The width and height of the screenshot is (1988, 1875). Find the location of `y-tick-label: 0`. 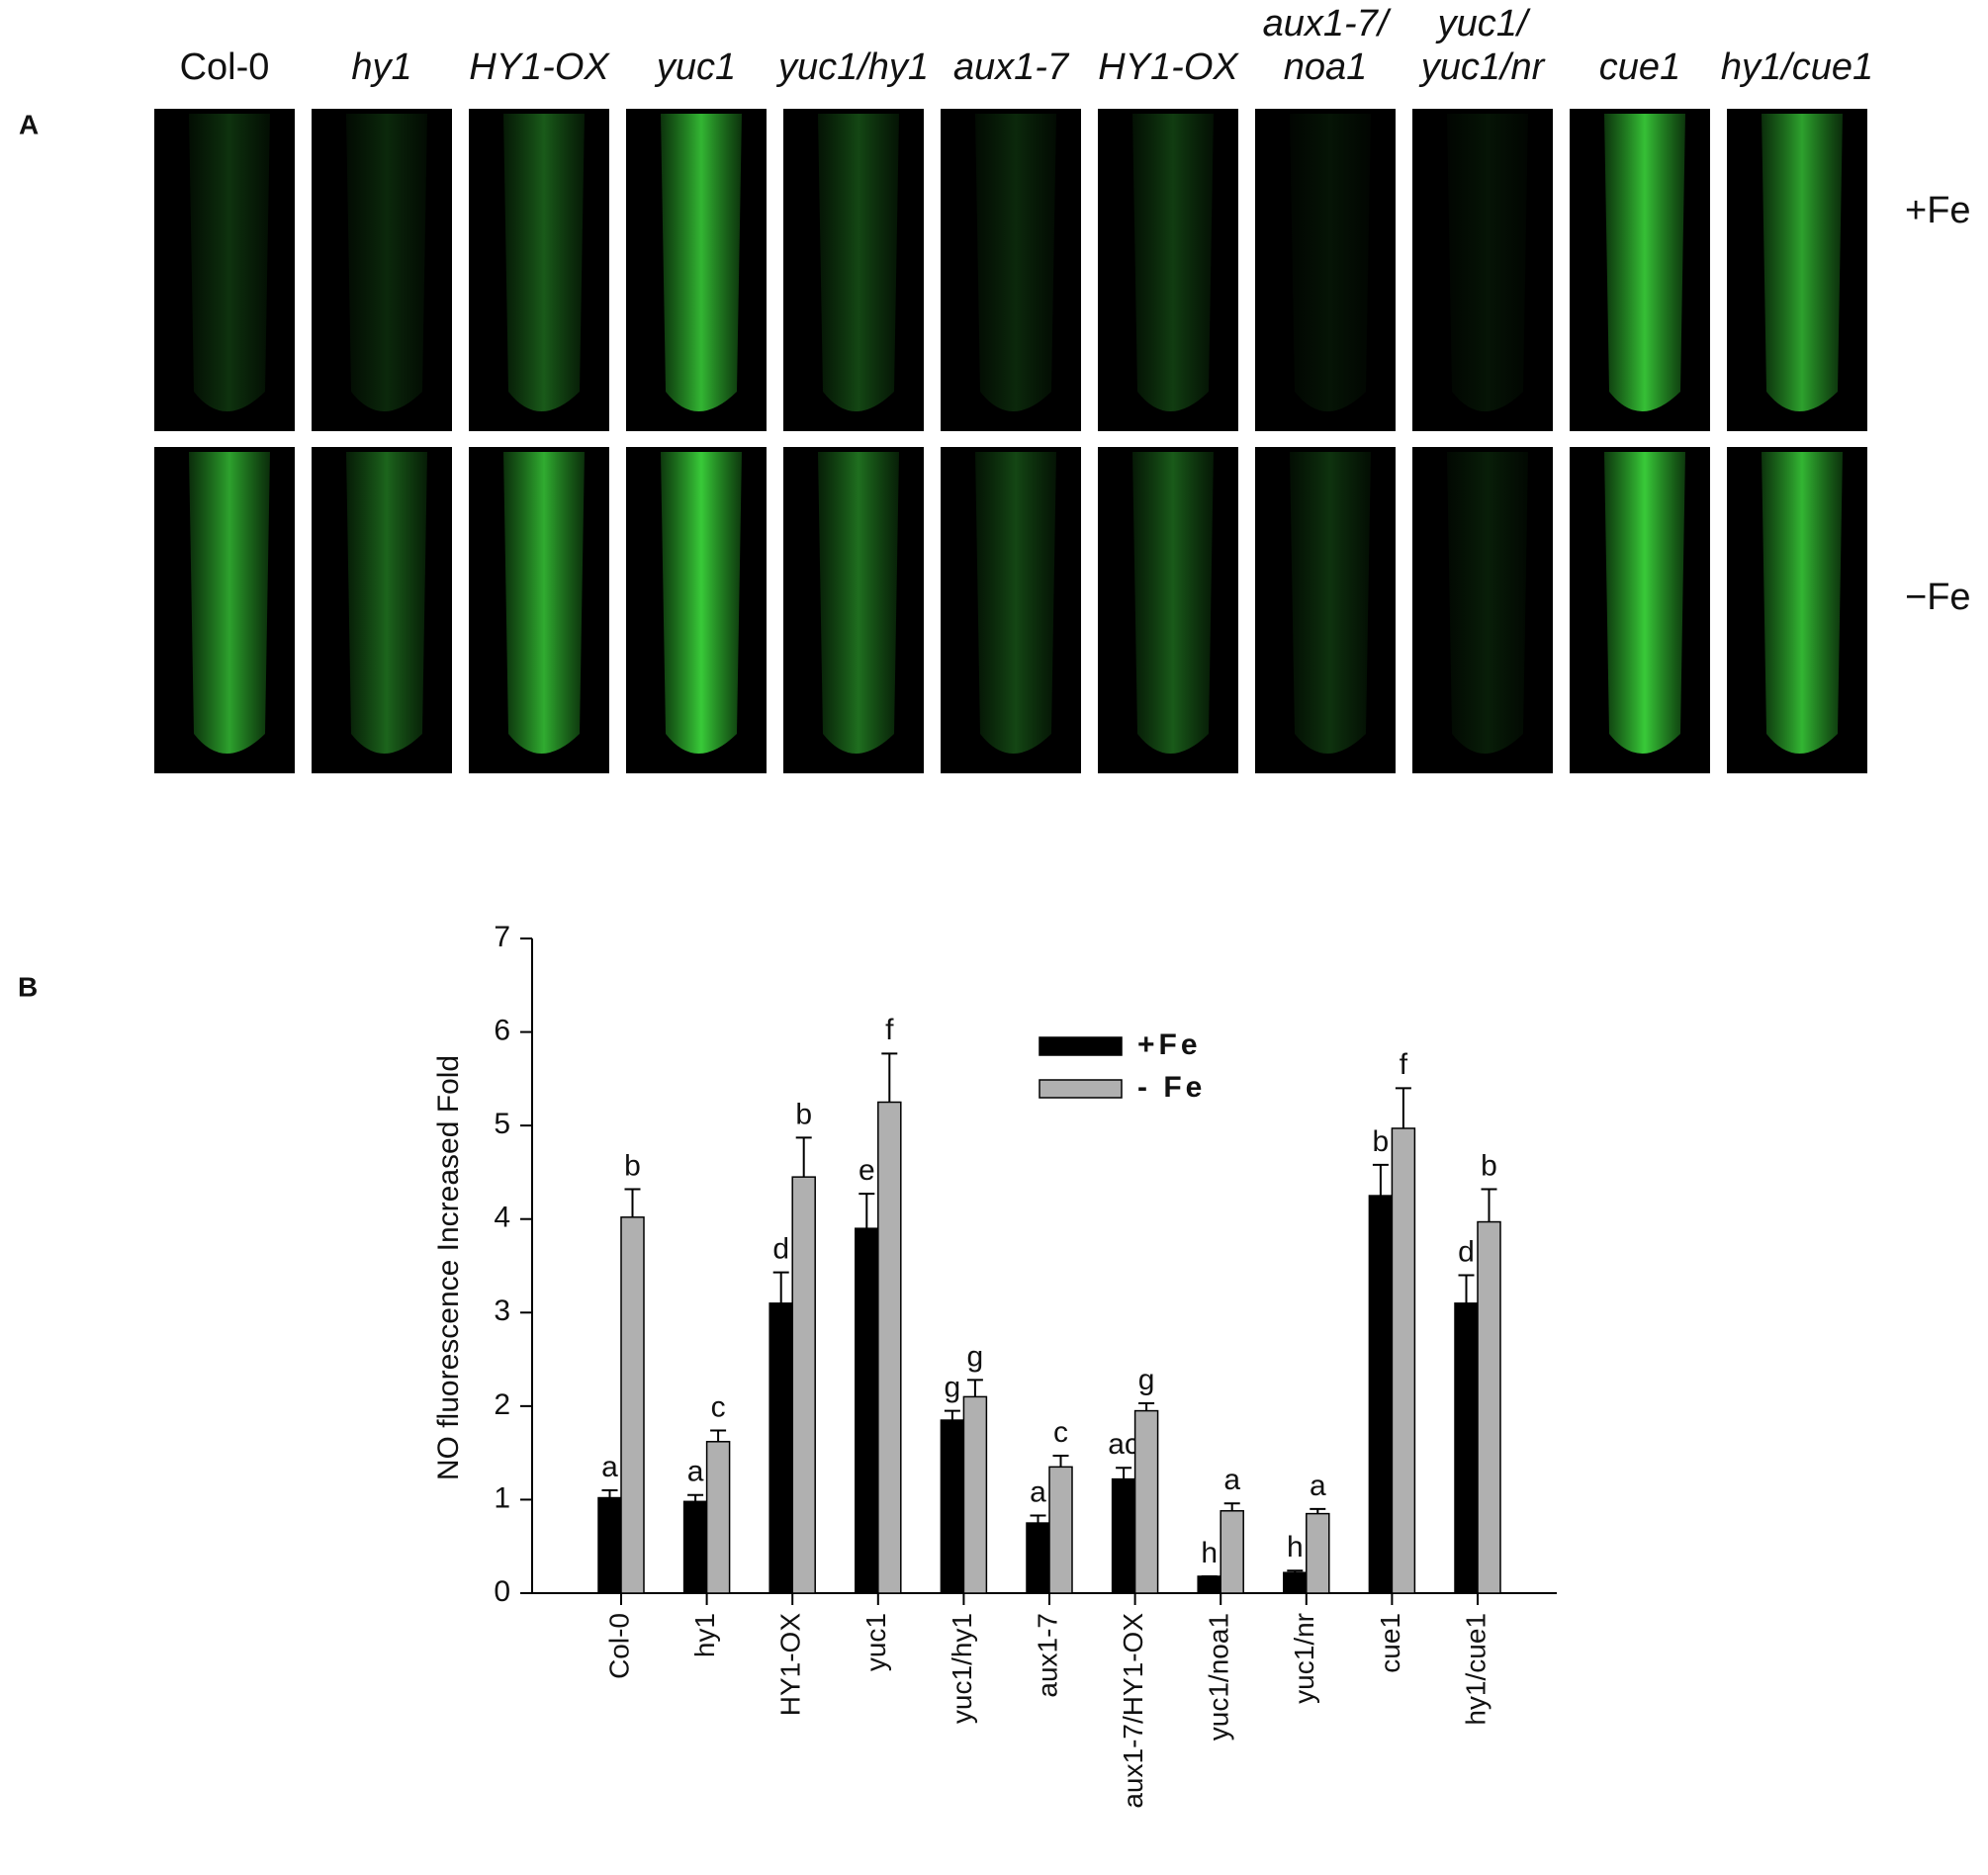

y-tick-label: 0 is located at coordinates (502, 1592).